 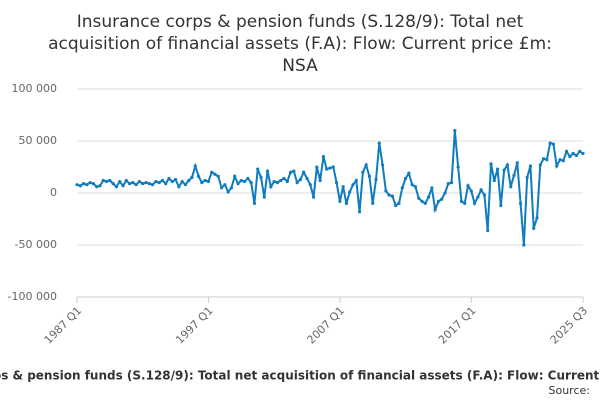 I want to click on y-tick-label: 0, so click(x=53, y=192).